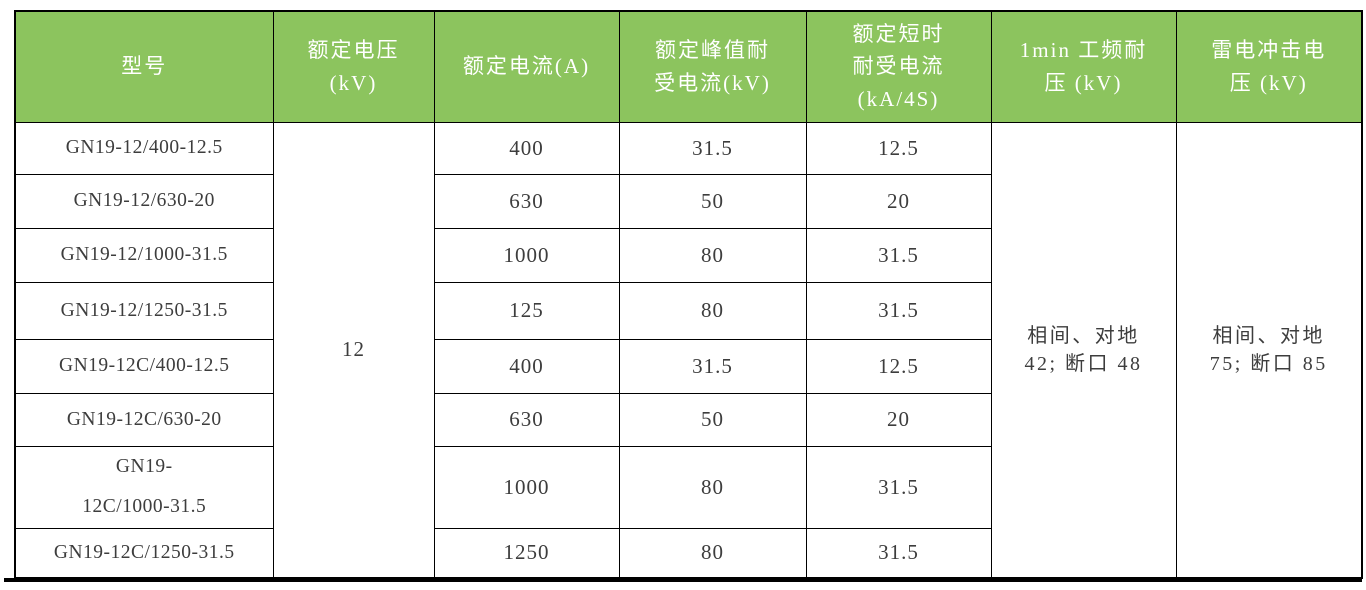  I want to click on header-peak-withstand-current: 额定峰值耐 受电流(kV), so click(712, 66).